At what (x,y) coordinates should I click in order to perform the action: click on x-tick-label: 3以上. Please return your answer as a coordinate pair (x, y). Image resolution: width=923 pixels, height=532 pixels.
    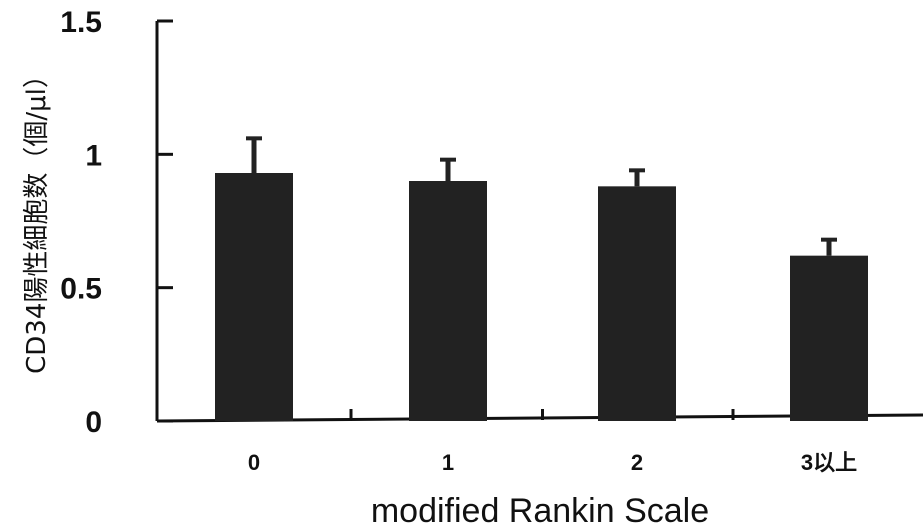
    Looking at the image, I should click on (829, 462).